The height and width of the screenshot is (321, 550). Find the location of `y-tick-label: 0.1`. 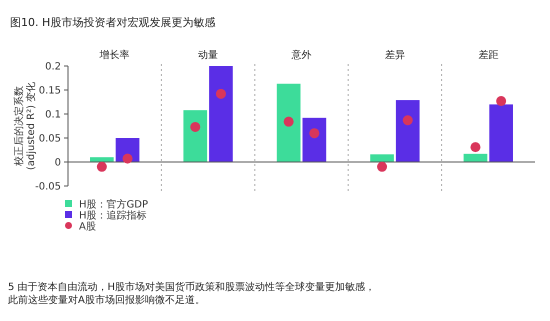

y-tick-label: 0.1 is located at coordinates (53, 115).